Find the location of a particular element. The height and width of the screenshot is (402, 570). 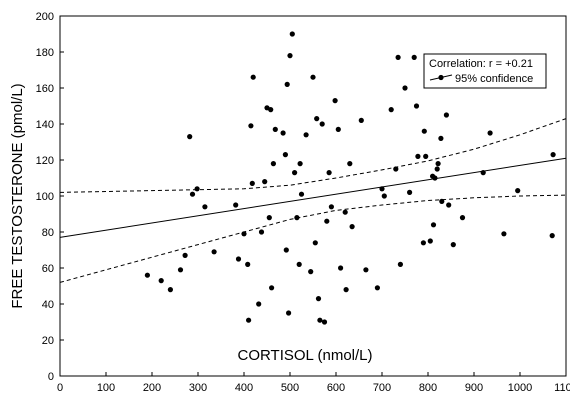

y-axis-title: FREE TESTOSTERONE (pmol/L) is located at coordinates (17, 195).